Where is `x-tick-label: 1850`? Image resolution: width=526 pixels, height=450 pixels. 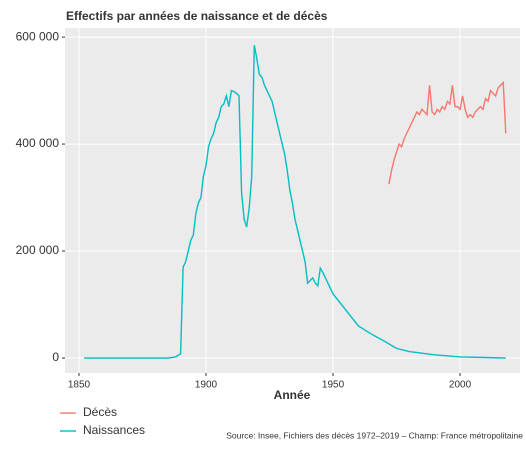 x-tick-label: 1850 is located at coordinates (79, 385).